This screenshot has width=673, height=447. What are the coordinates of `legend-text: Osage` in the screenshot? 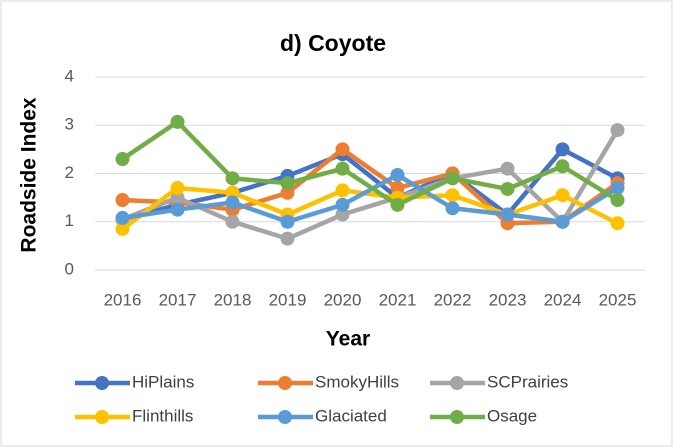 It's located at (512, 415).